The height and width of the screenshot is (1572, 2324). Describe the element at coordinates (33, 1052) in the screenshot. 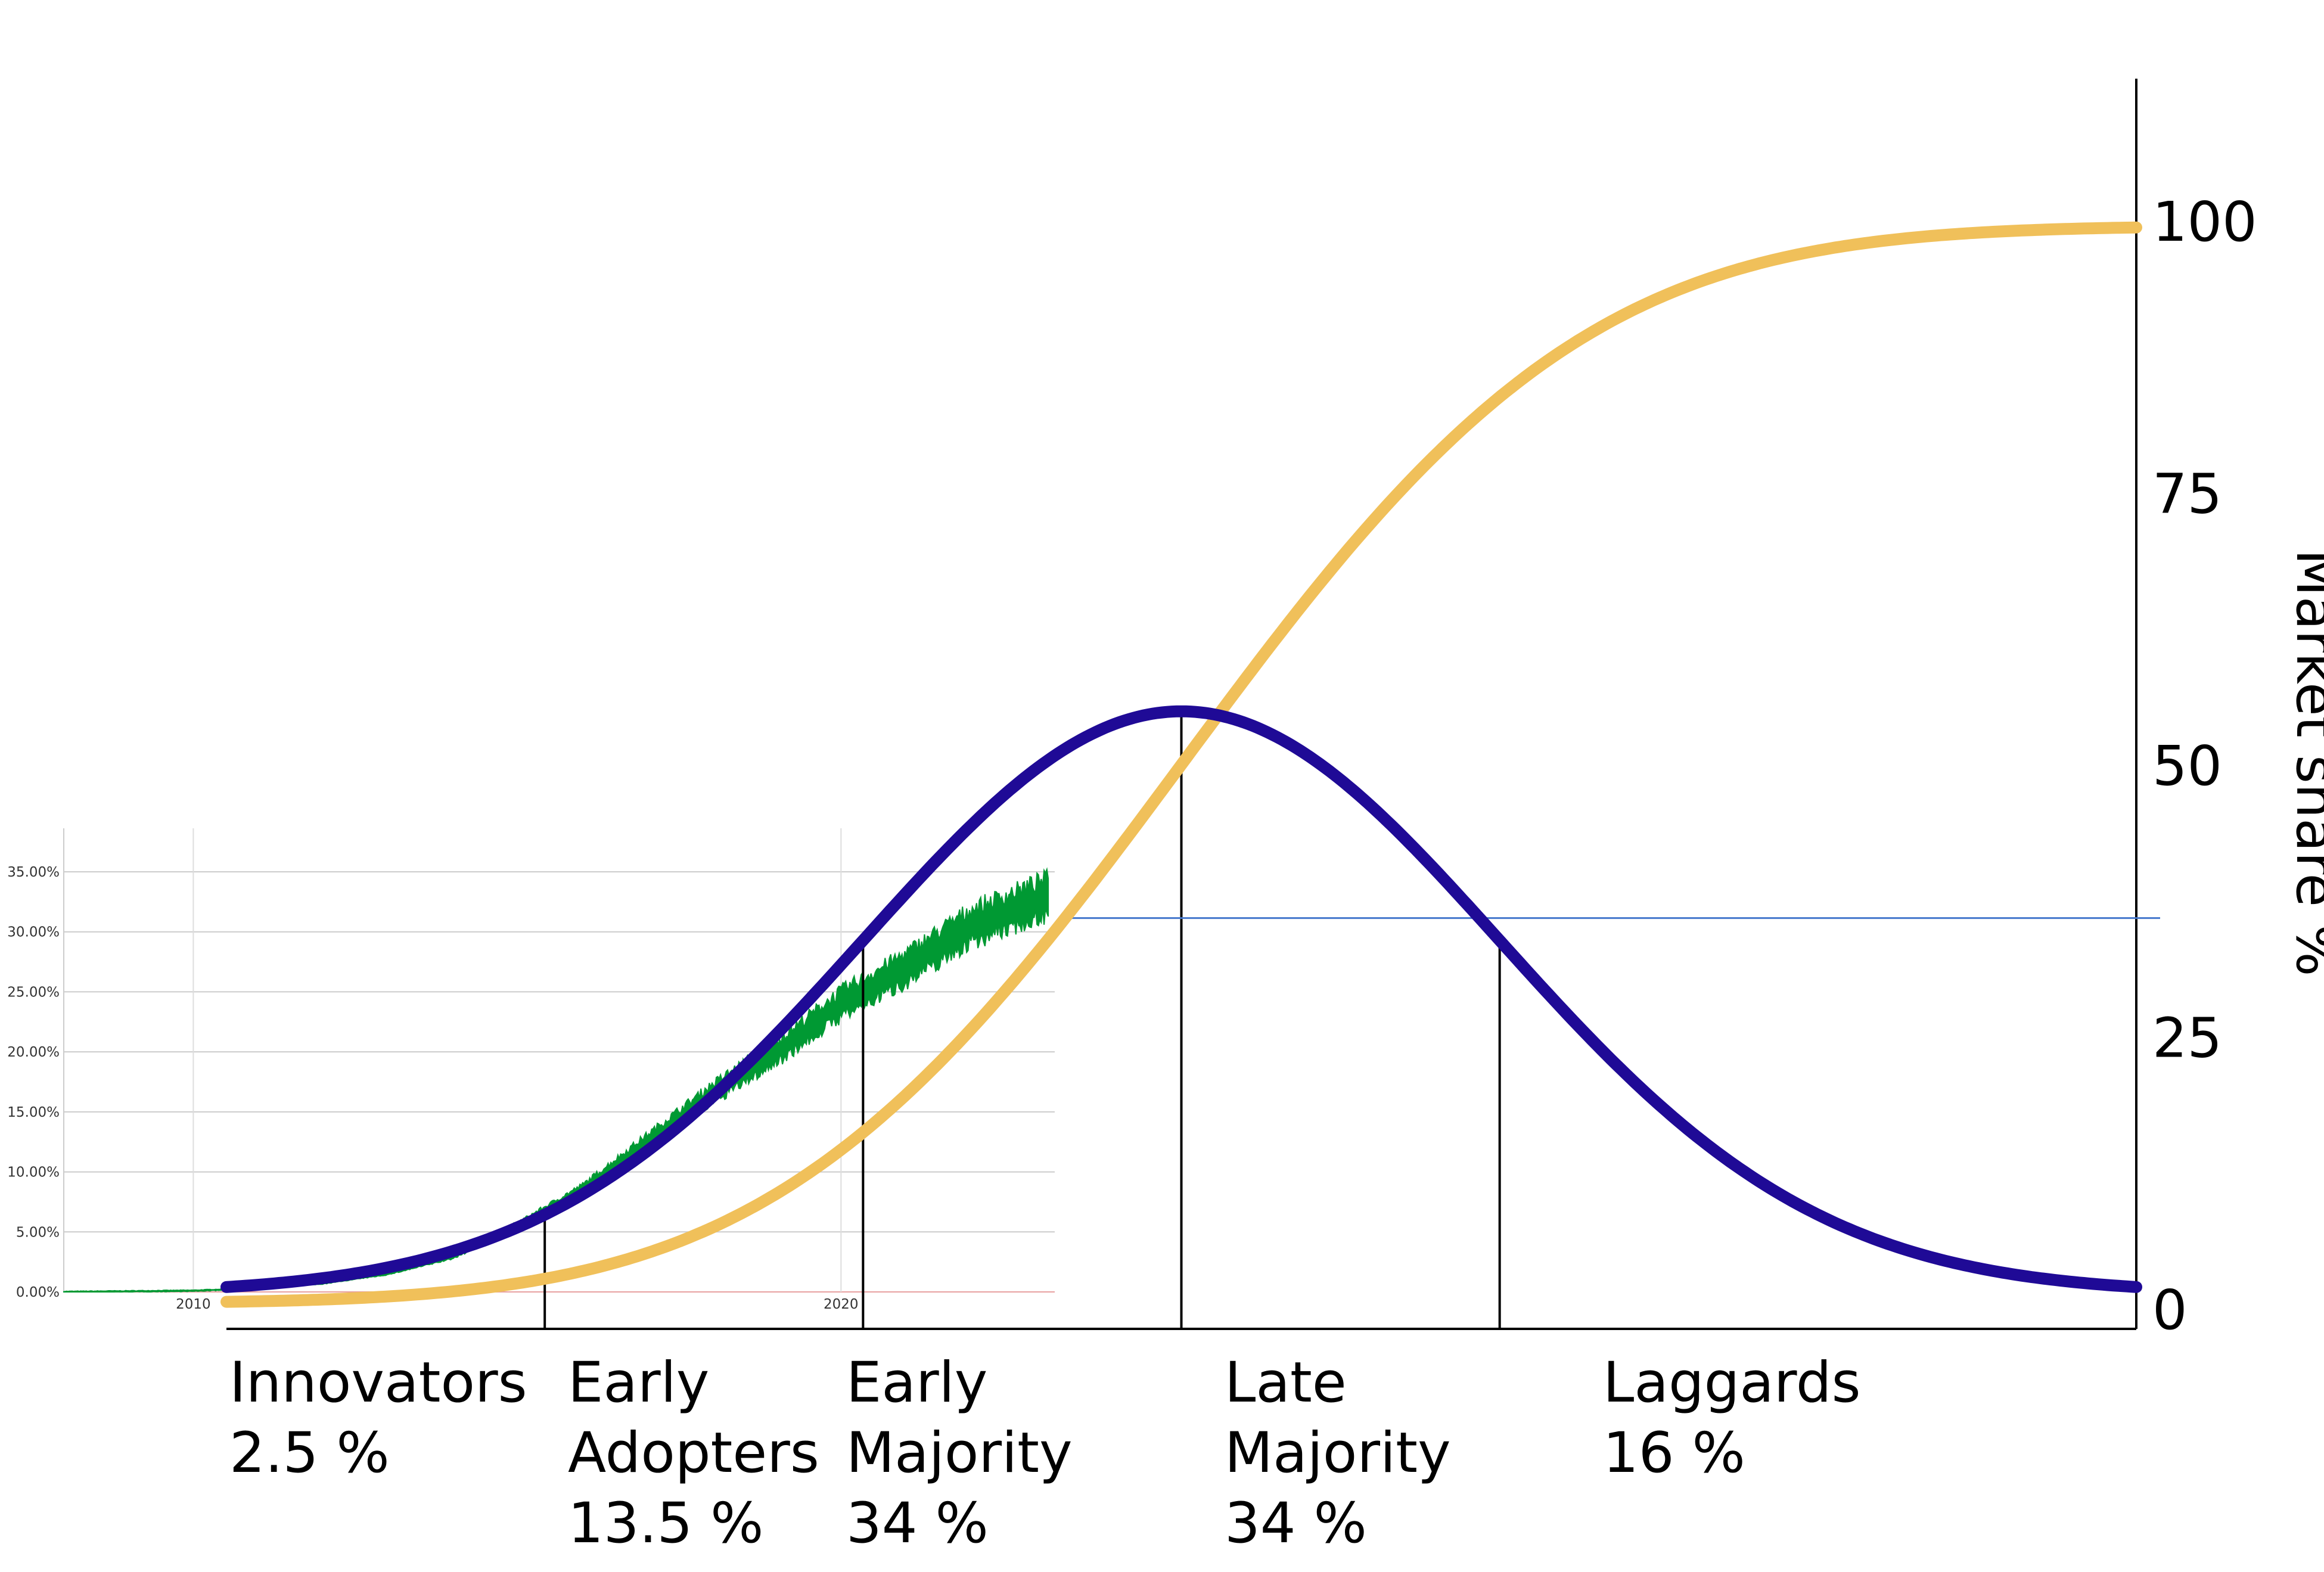

I see `inset-y-tick-label: 20.00%` at that location.